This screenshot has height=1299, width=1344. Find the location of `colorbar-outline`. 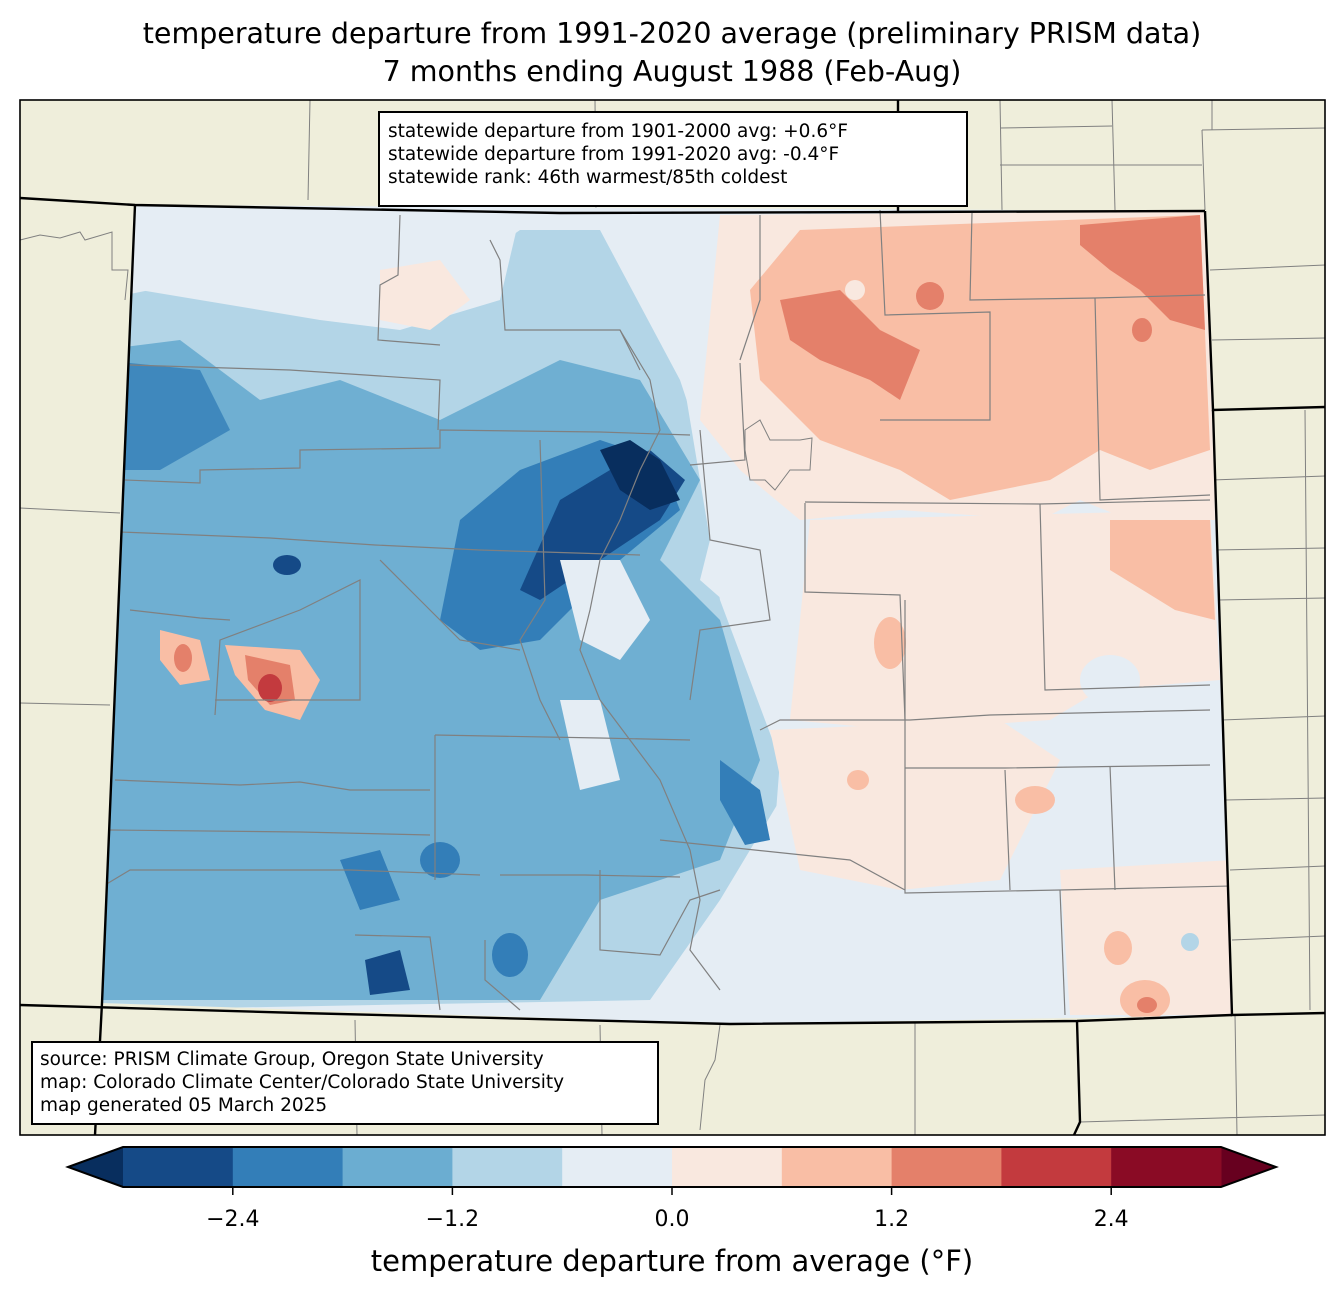

colorbar-outline is located at coordinates (672, 1167).